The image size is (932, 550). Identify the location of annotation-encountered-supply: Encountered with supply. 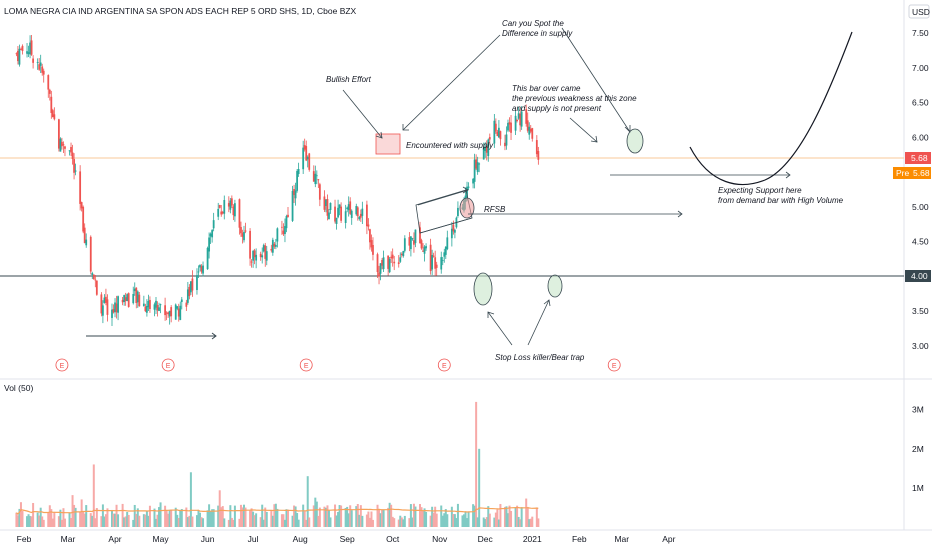
(450, 145).